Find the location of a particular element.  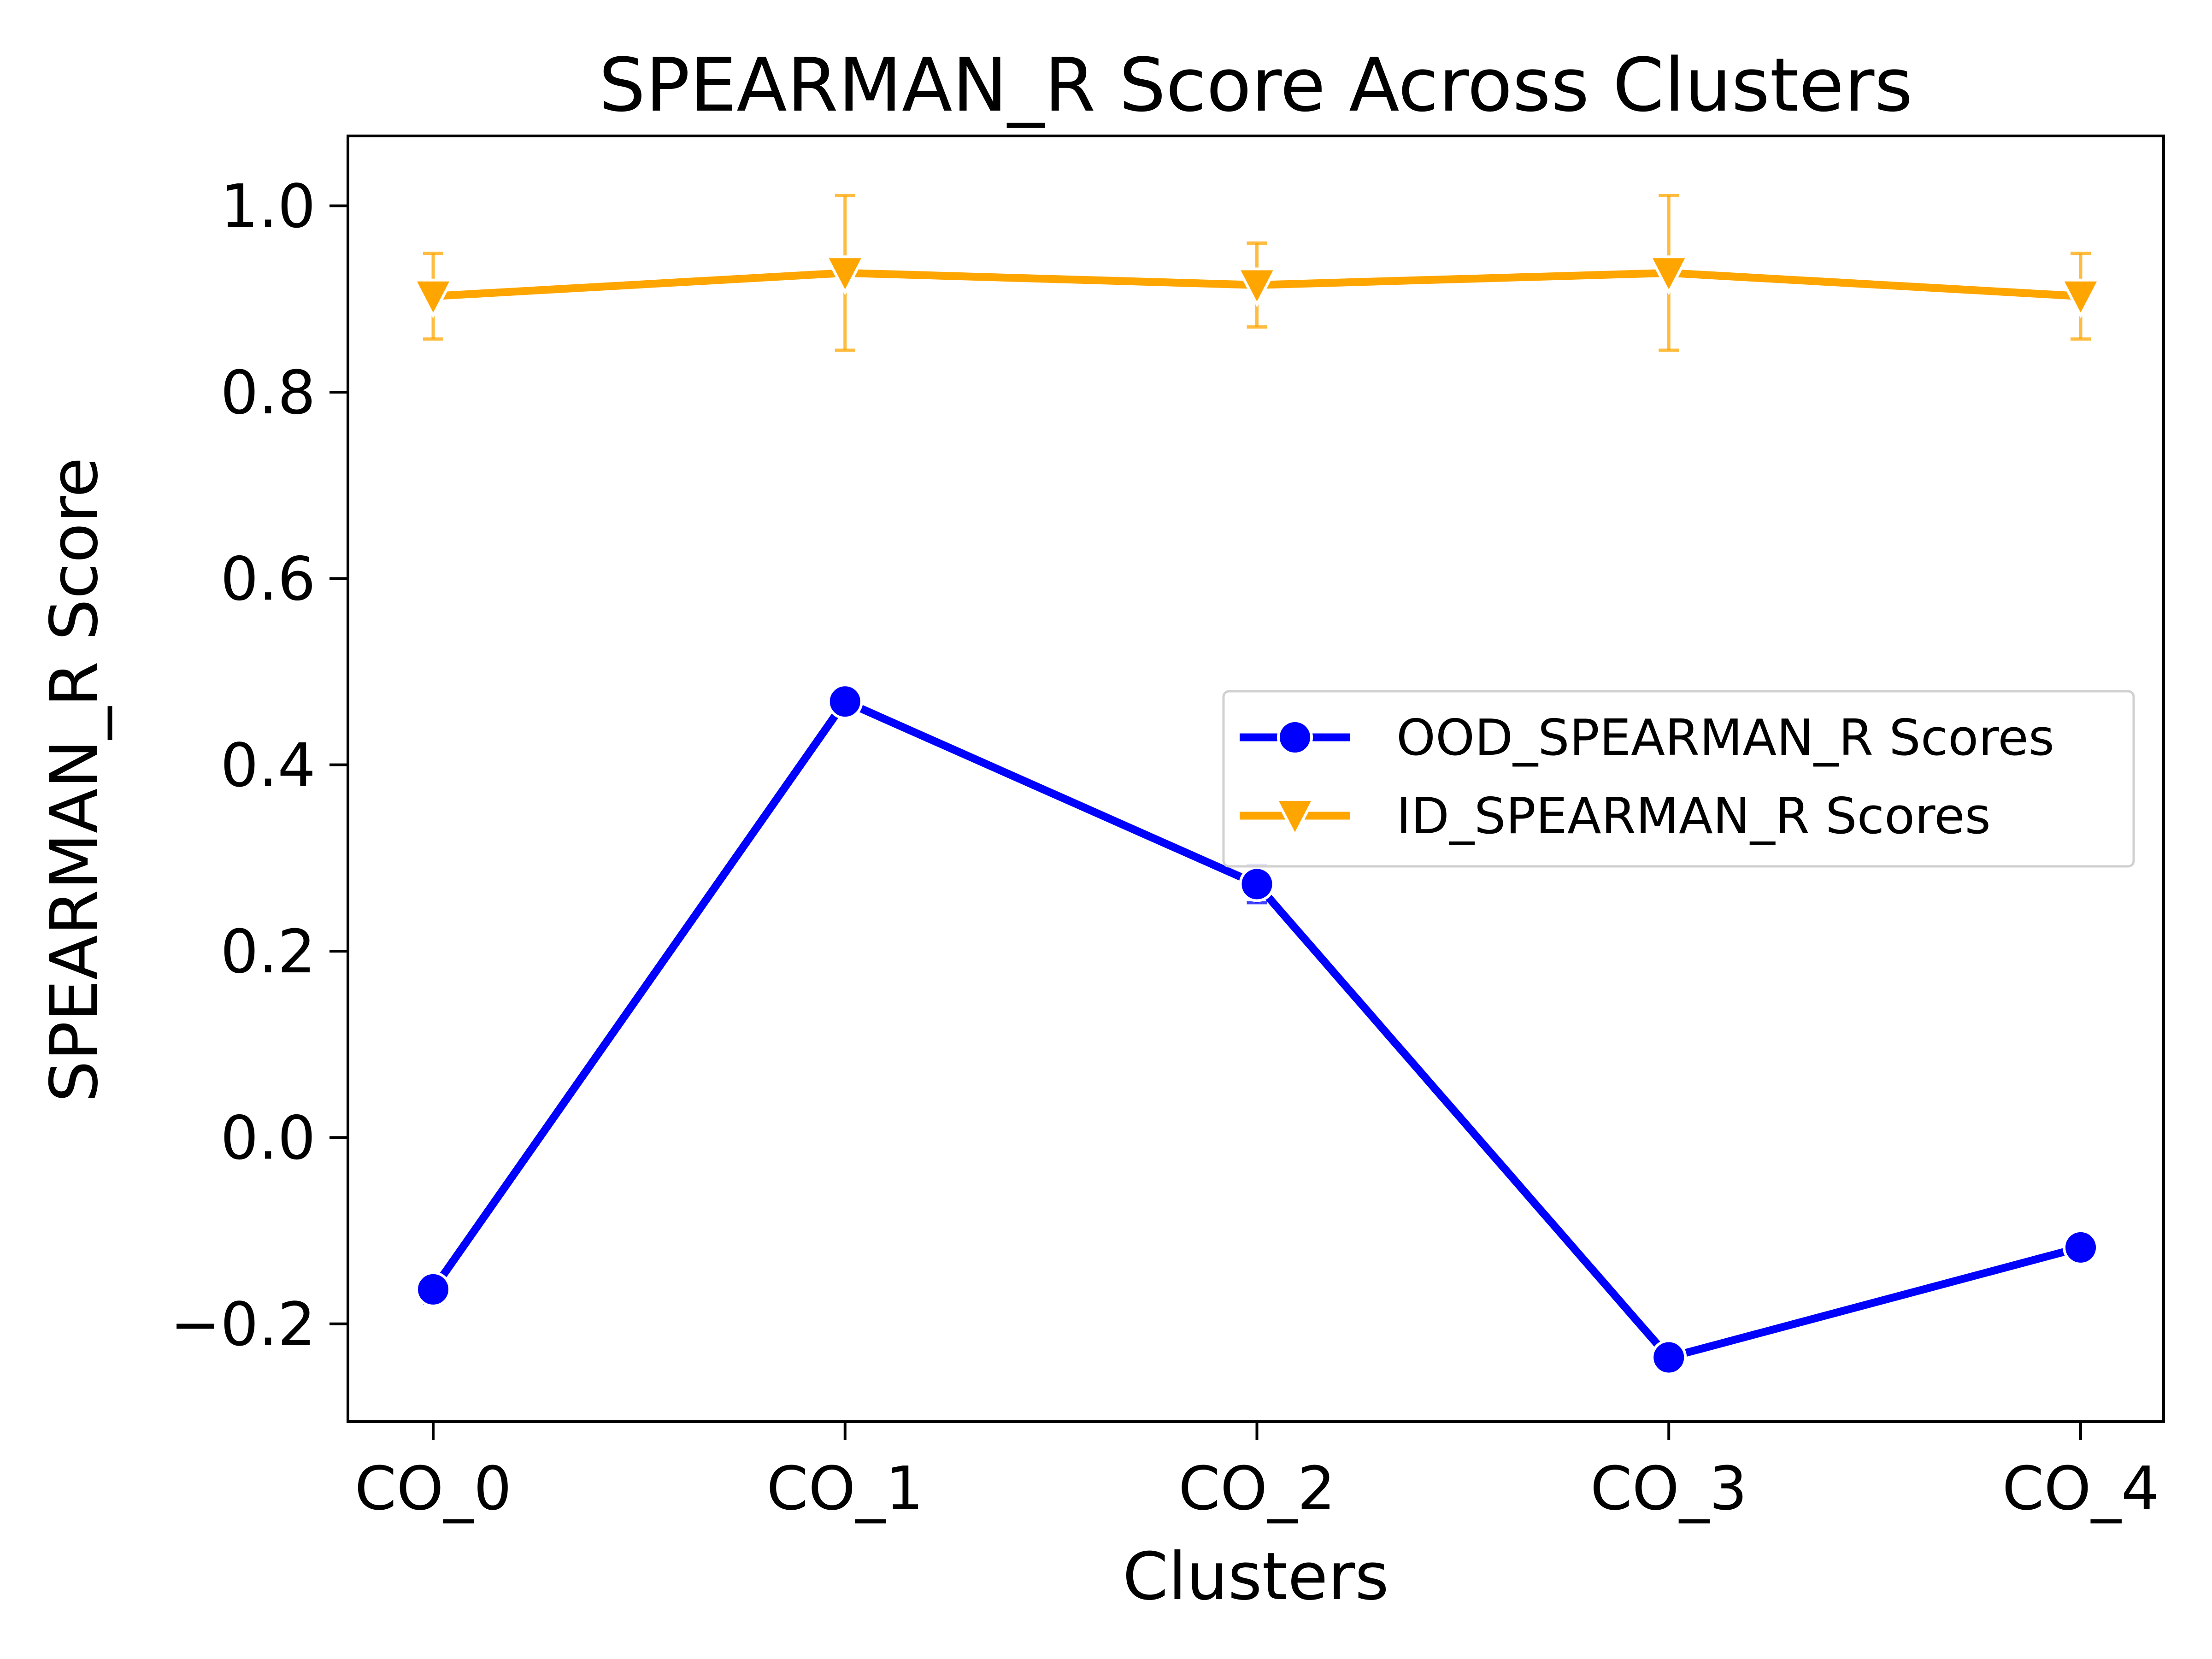

chart-title: SPEARMAN_R Score Across Clusters is located at coordinates (1256, 85).